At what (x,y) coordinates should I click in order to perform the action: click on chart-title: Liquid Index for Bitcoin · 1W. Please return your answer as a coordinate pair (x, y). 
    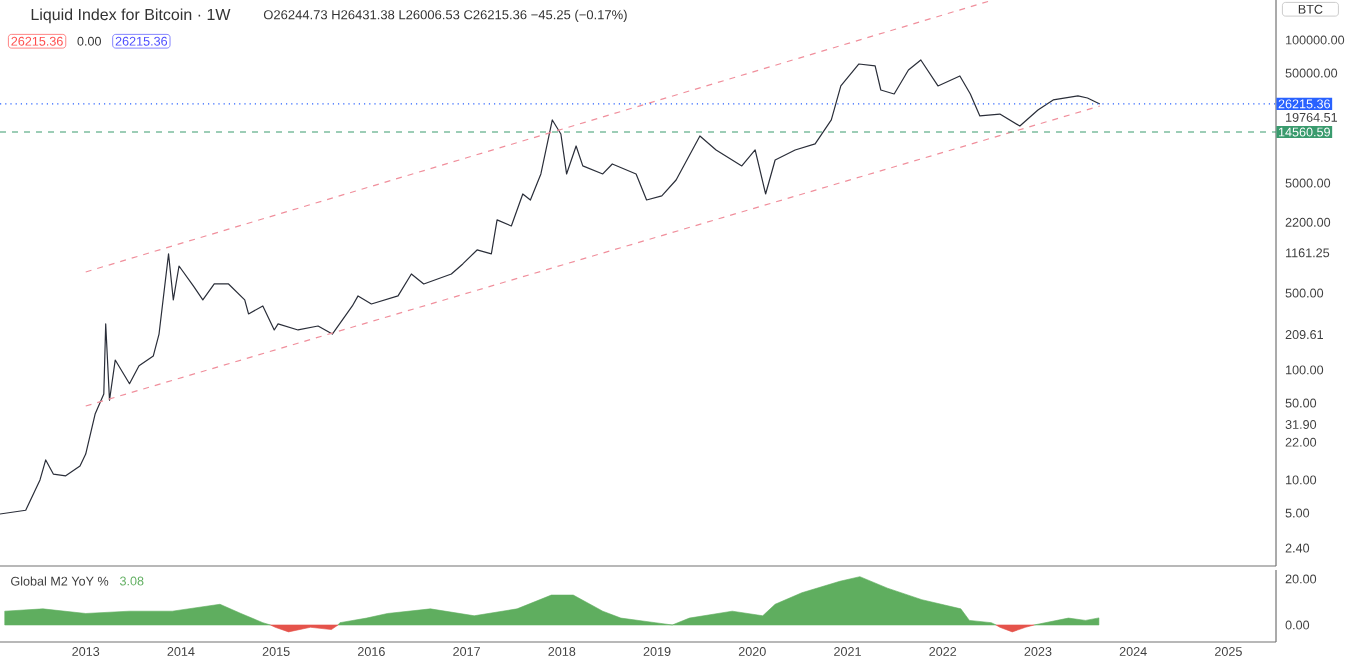
    Looking at the image, I should click on (131, 16).